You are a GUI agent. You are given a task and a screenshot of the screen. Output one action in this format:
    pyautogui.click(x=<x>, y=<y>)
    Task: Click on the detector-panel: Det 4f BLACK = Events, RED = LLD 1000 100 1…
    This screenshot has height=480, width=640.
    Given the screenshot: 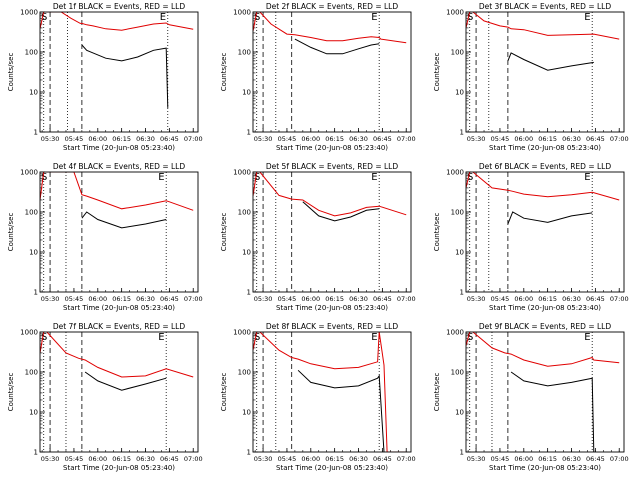 What is the action you would take?
    pyautogui.click(x=105, y=237)
    